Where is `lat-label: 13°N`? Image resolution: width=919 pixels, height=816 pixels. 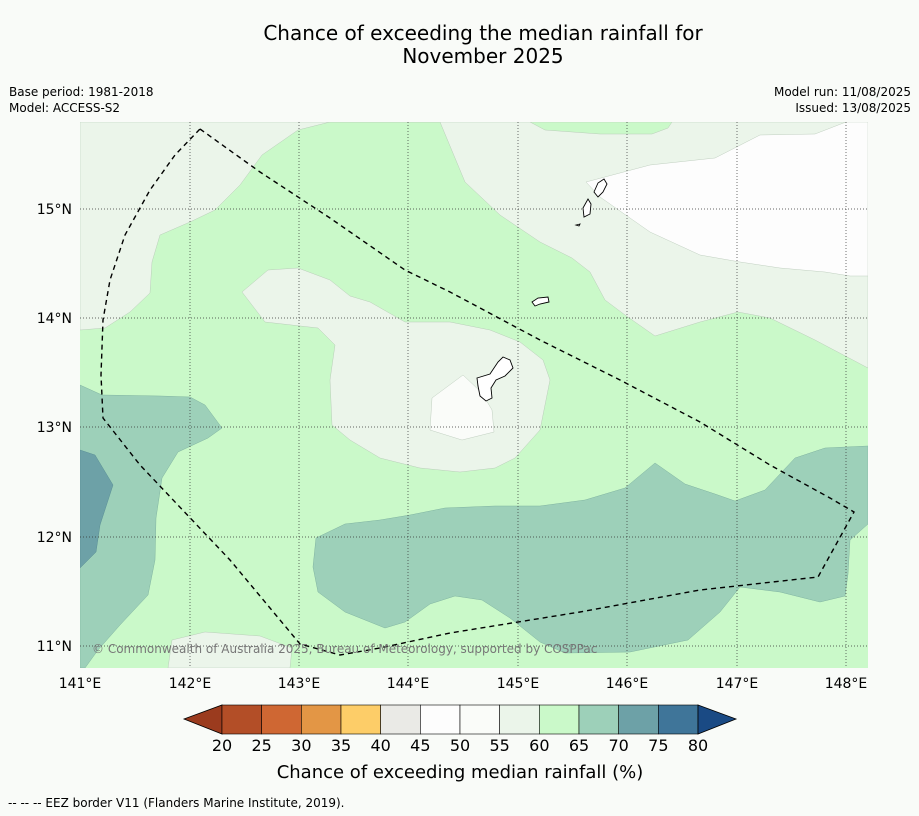 lat-label: 13°N is located at coordinates (54, 428).